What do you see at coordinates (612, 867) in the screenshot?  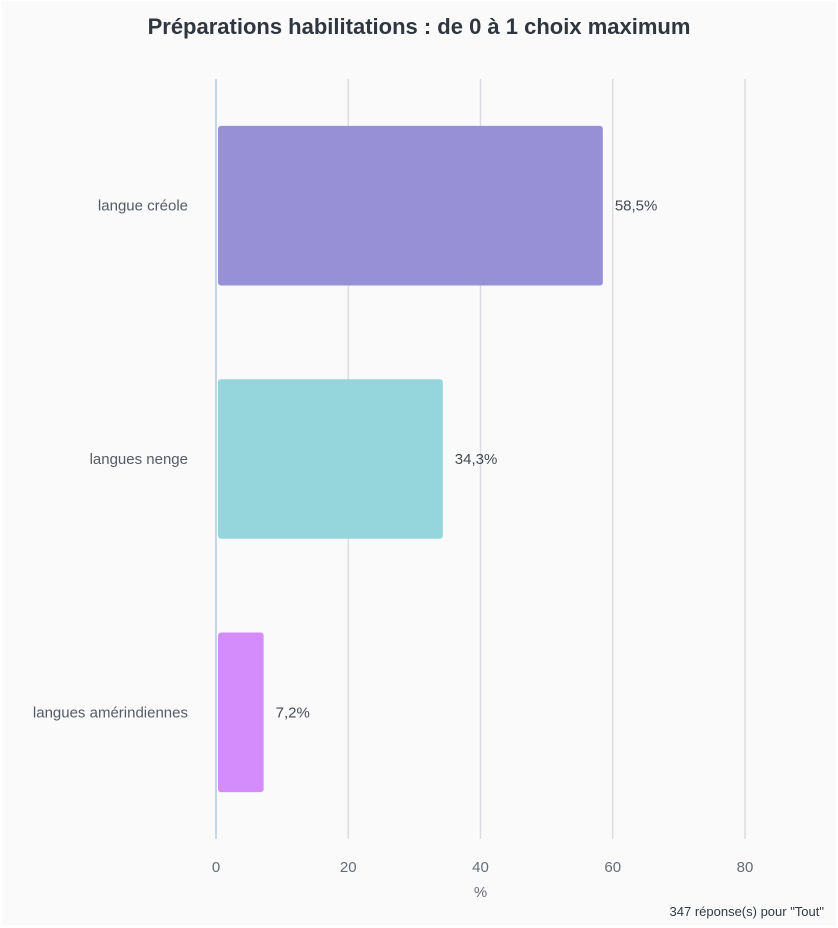 I see `x-tick-label: 60` at bounding box center [612, 867].